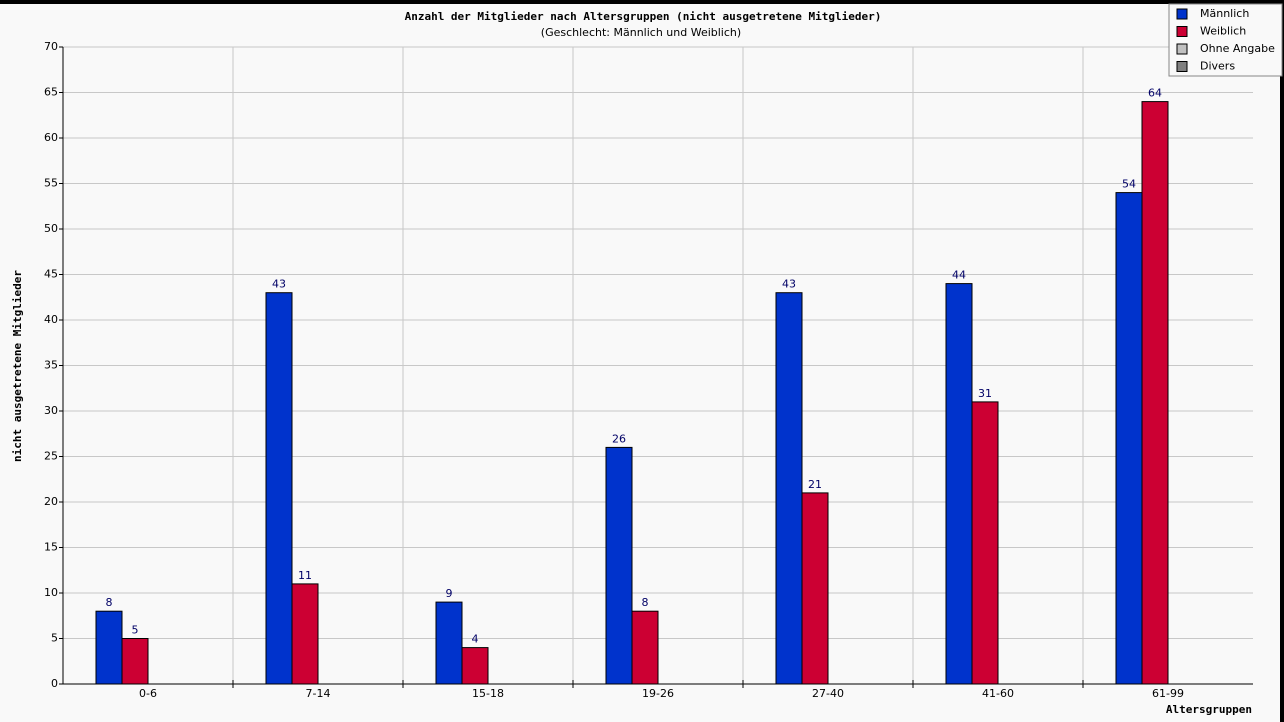 The width and height of the screenshot is (1284, 722). Describe the element at coordinates (51, 92) in the screenshot. I see `y-tick-label: 65` at that location.